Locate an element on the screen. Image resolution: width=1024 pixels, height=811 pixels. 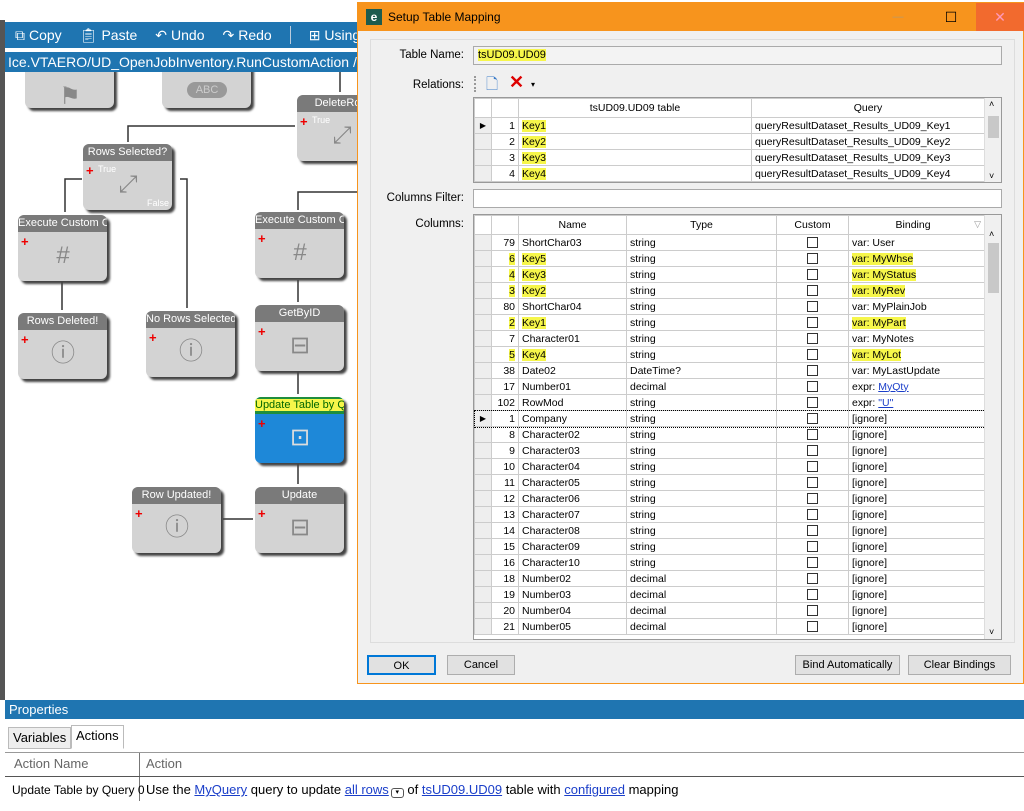
workflow-node-deleterow: DeleteRow+True⤢ is located at coordinates (327, 128).